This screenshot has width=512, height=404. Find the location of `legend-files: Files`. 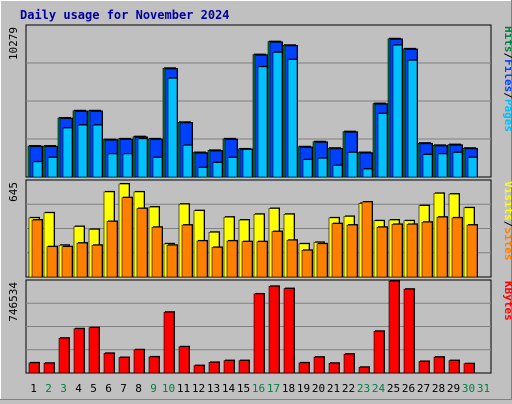

legend-files: Files is located at coordinates (507, 75).